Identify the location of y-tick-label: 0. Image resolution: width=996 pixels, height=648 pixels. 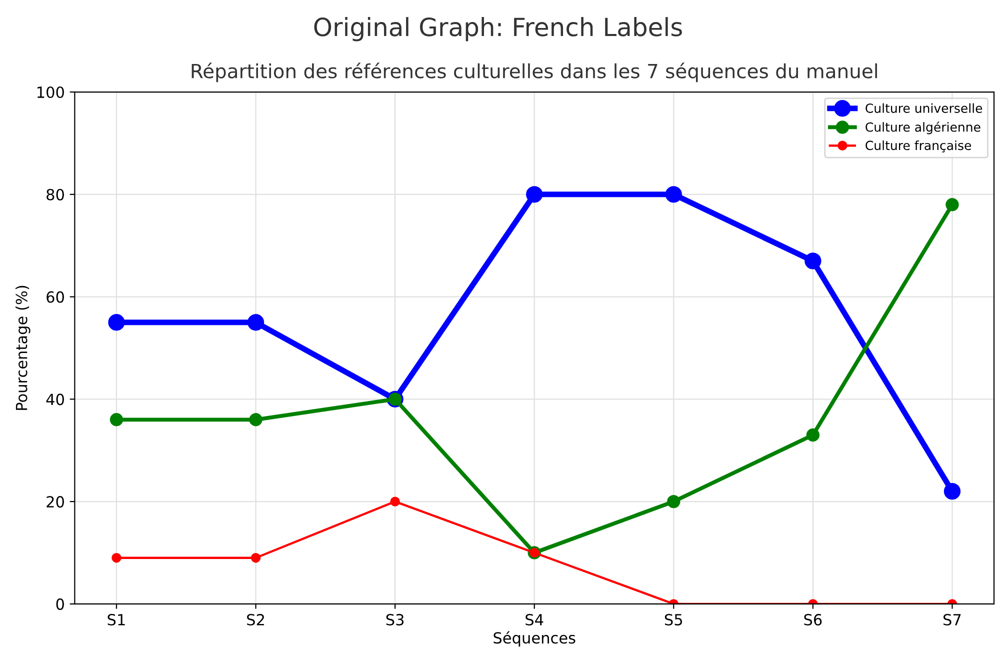
(60, 604).